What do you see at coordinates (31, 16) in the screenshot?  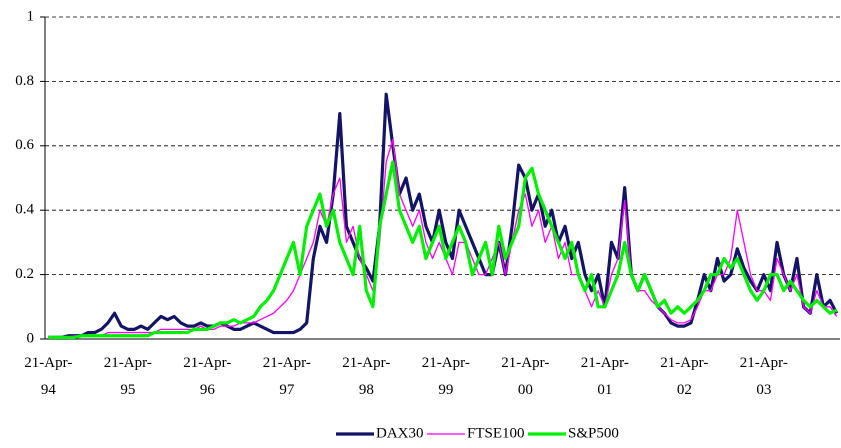 I see `y-tick-label: 1` at bounding box center [31, 16].